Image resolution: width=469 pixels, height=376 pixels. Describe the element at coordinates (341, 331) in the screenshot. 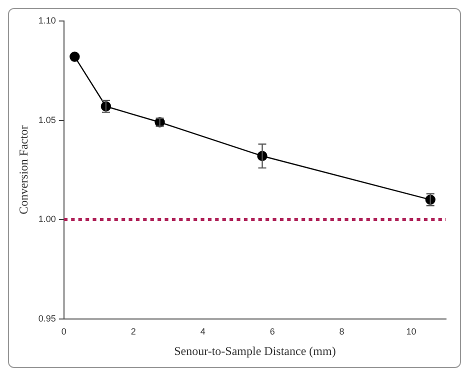

I see `x-tick-label: 8` at that location.